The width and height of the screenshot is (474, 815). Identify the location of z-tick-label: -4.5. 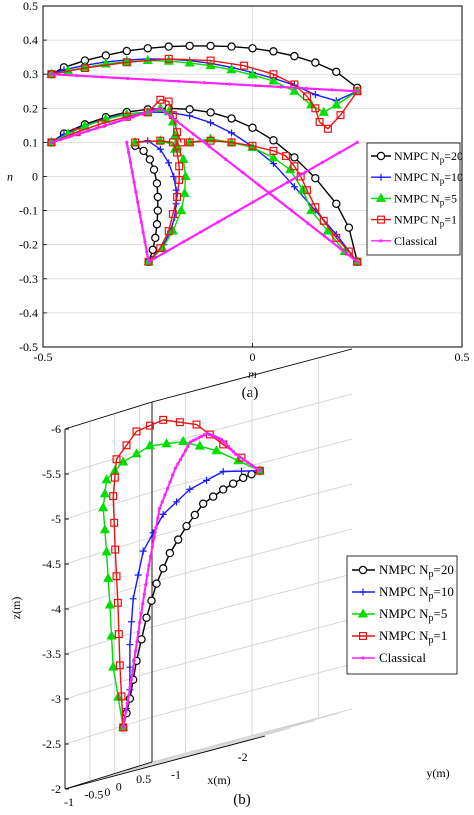
(51, 564).